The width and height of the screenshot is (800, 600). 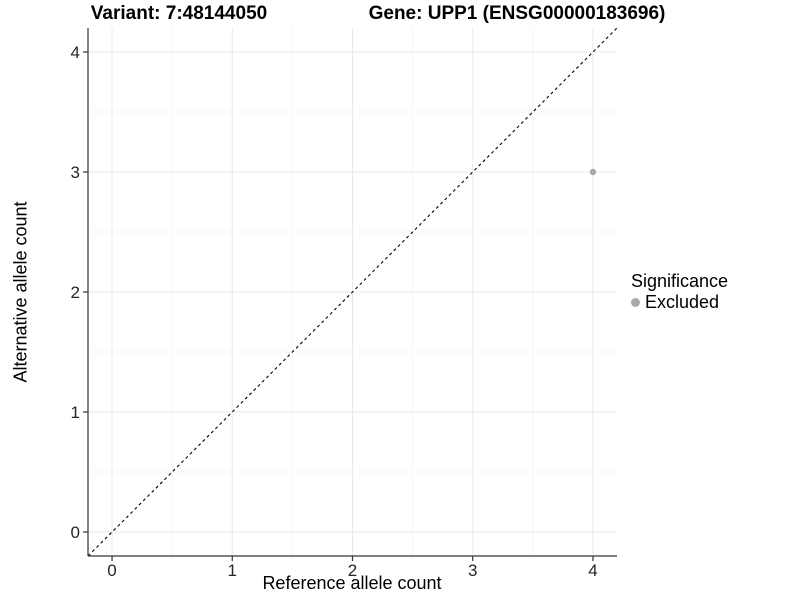 I want to click on y-tick-label: 1, so click(x=75, y=412).